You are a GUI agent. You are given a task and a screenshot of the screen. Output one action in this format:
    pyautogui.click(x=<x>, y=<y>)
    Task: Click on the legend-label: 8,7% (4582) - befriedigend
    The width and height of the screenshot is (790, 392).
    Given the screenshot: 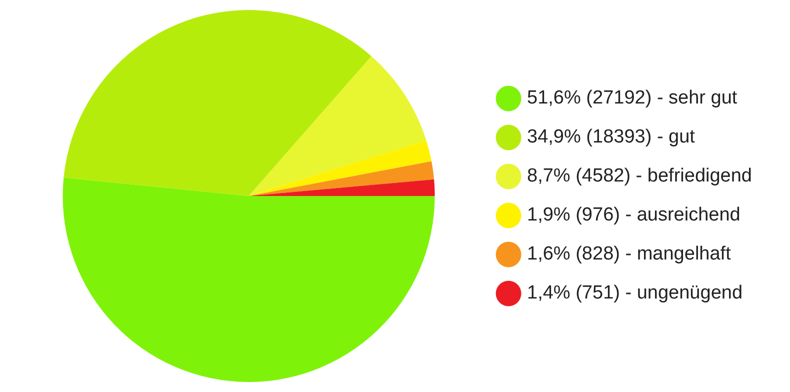 What is the action you would take?
    pyautogui.click(x=639, y=176)
    